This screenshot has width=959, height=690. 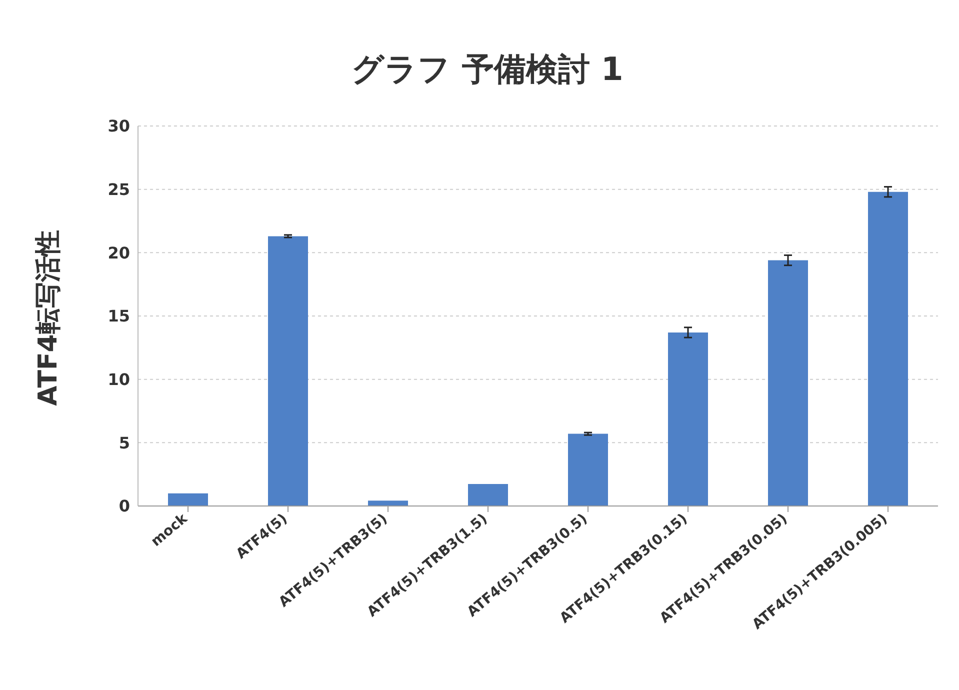 I want to click on y-tick-label: 0, so click(x=124, y=506).